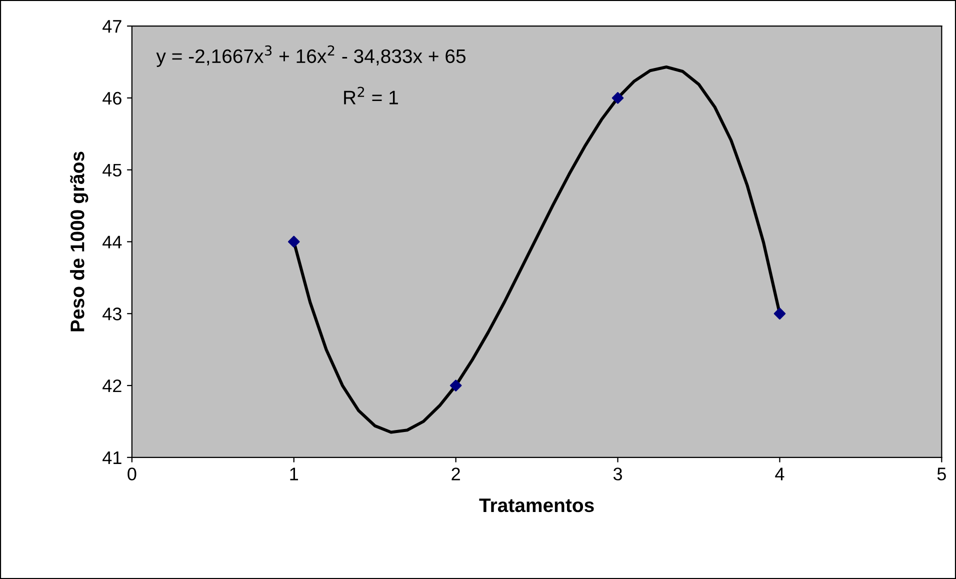  I want to click on y-tick-label: 42, so click(112, 385).